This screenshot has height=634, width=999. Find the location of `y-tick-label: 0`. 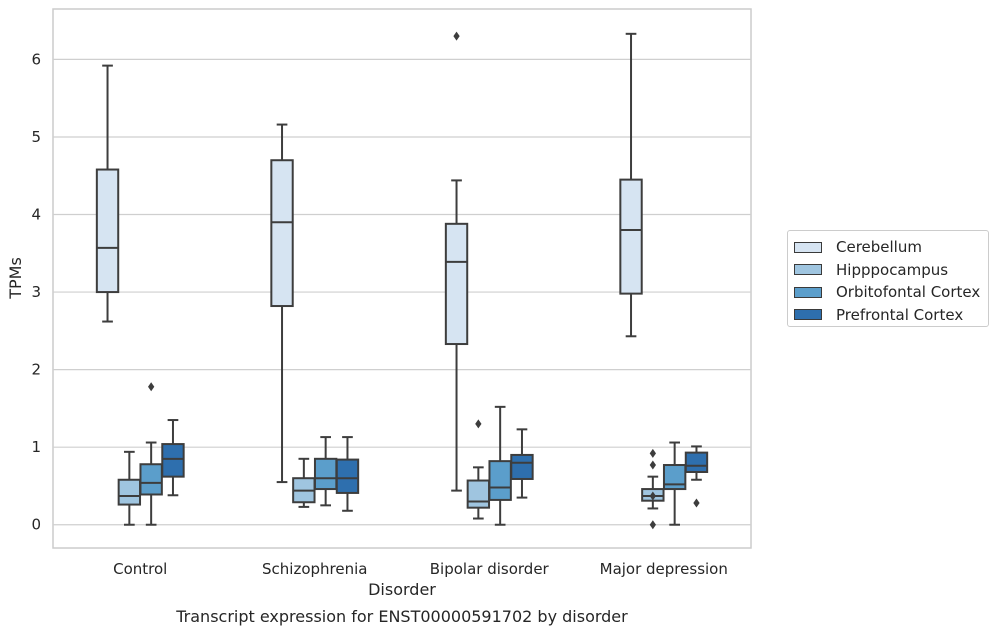

y-tick-label: 0 is located at coordinates (36, 525).